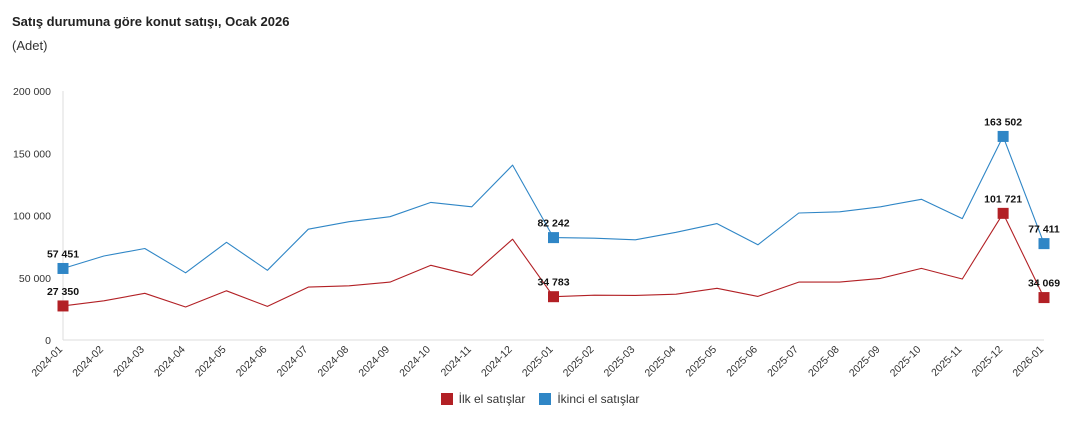  Describe the element at coordinates (1044, 230) in the screenshot. I see `data-point-label: 77 411` at that location.